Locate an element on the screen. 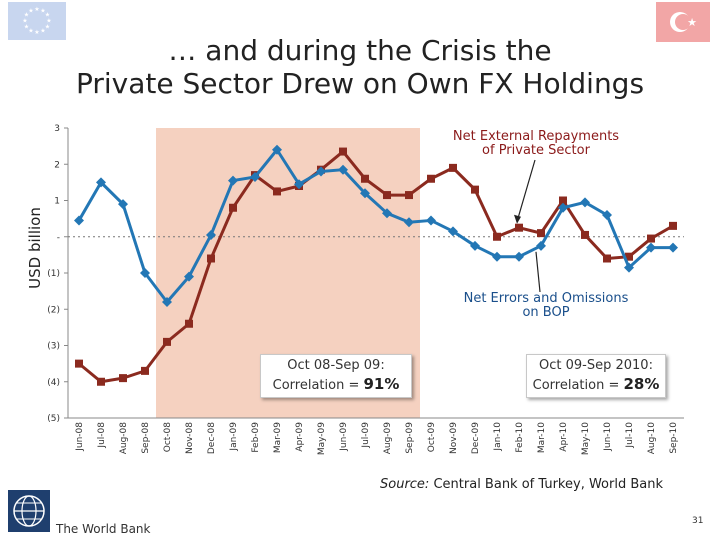  red-annotation-leader-line is located at coordinates (526, 190).